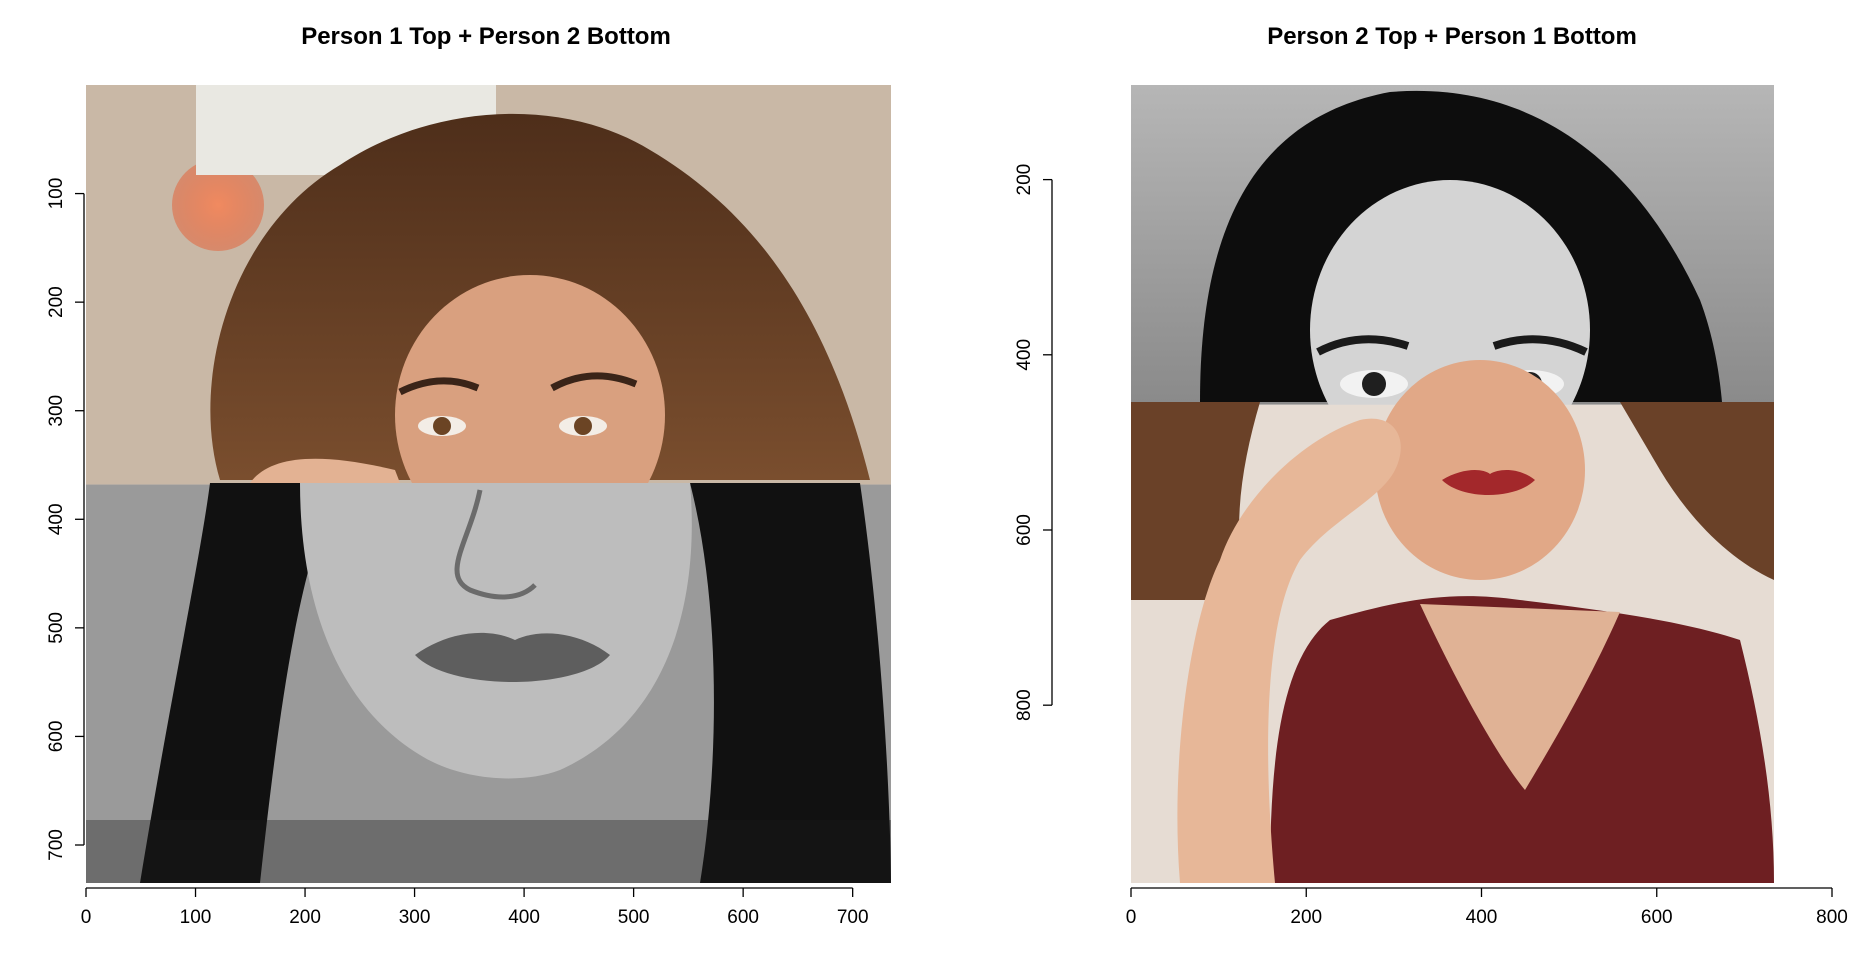 This screenshot has width=1862, height=973. I want to click on panel-a-x-tick-label: 300, so click(415, 917).